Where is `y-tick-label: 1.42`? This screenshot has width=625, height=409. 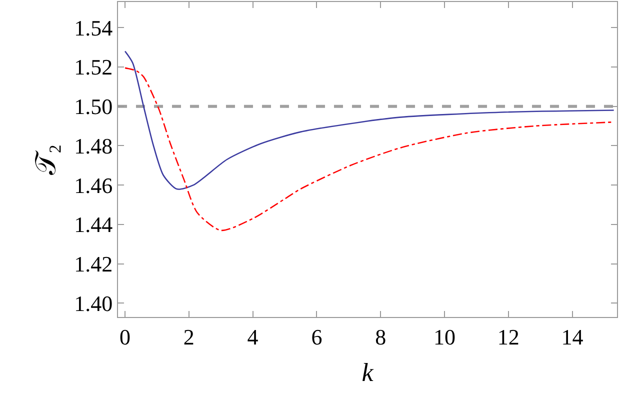
y-tick-label: 1.42 is located at coordinates (93, 264).